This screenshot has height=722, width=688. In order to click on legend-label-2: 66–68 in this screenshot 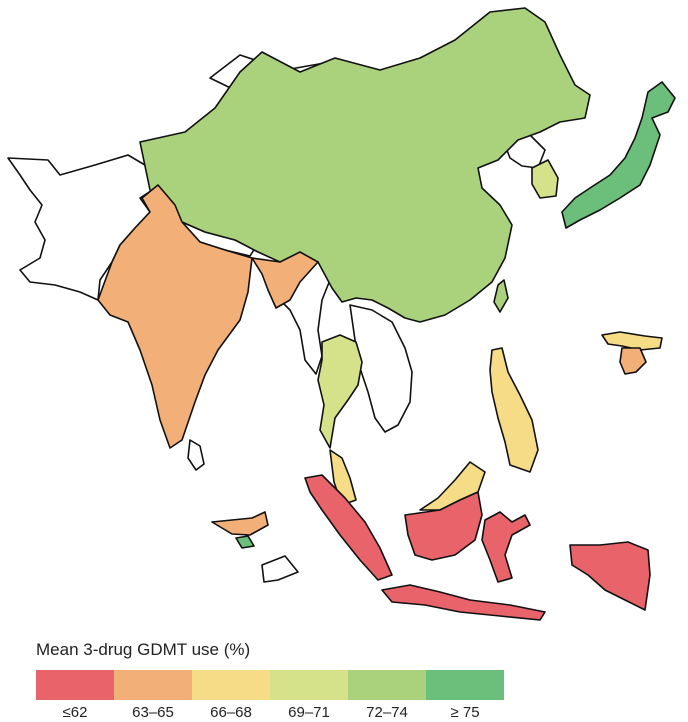, I will do `click(231, 712)`.